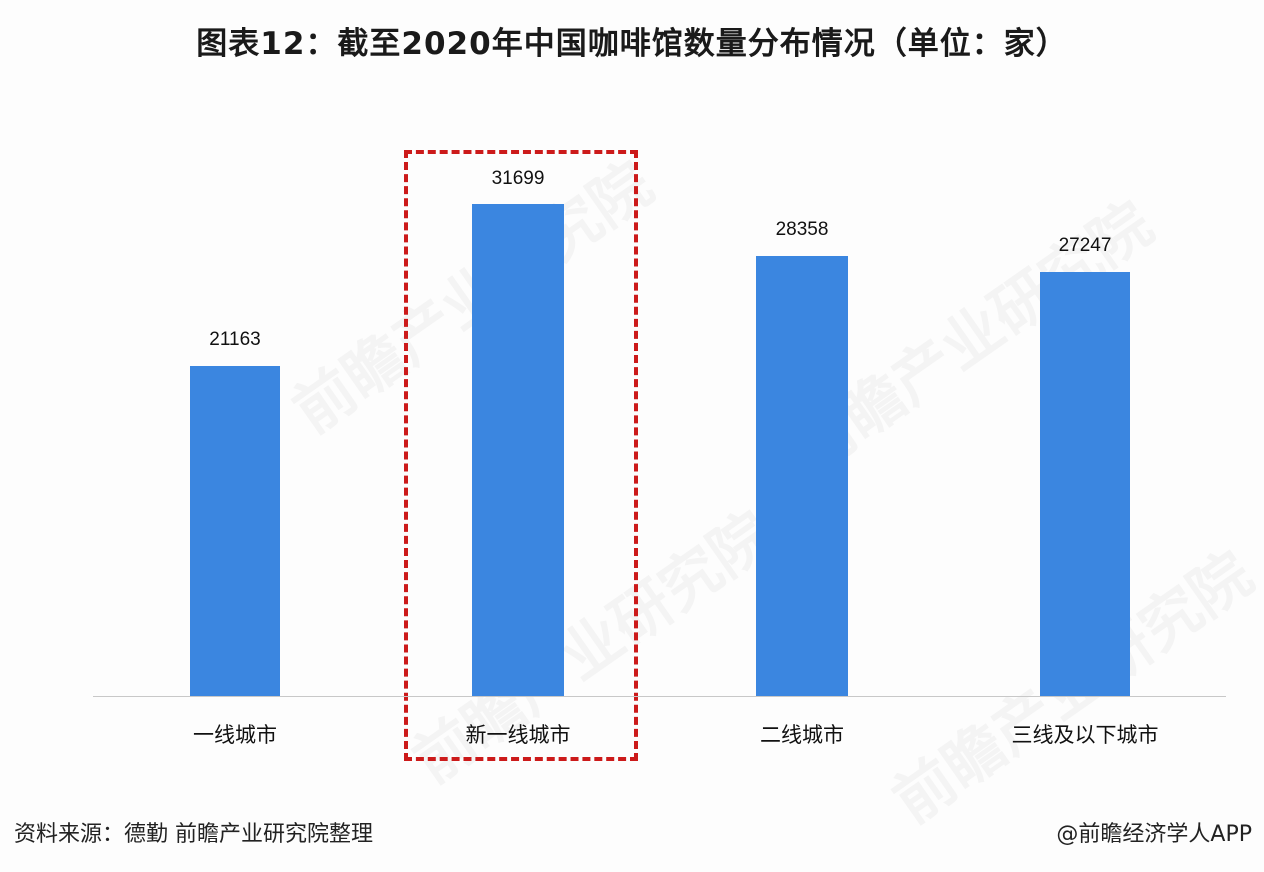 The image size is (1264, 872). Describe the element at coordinates (1154, 834) in the screenshot. I see `credit-note: @前瞻经济学人APP` at that location.